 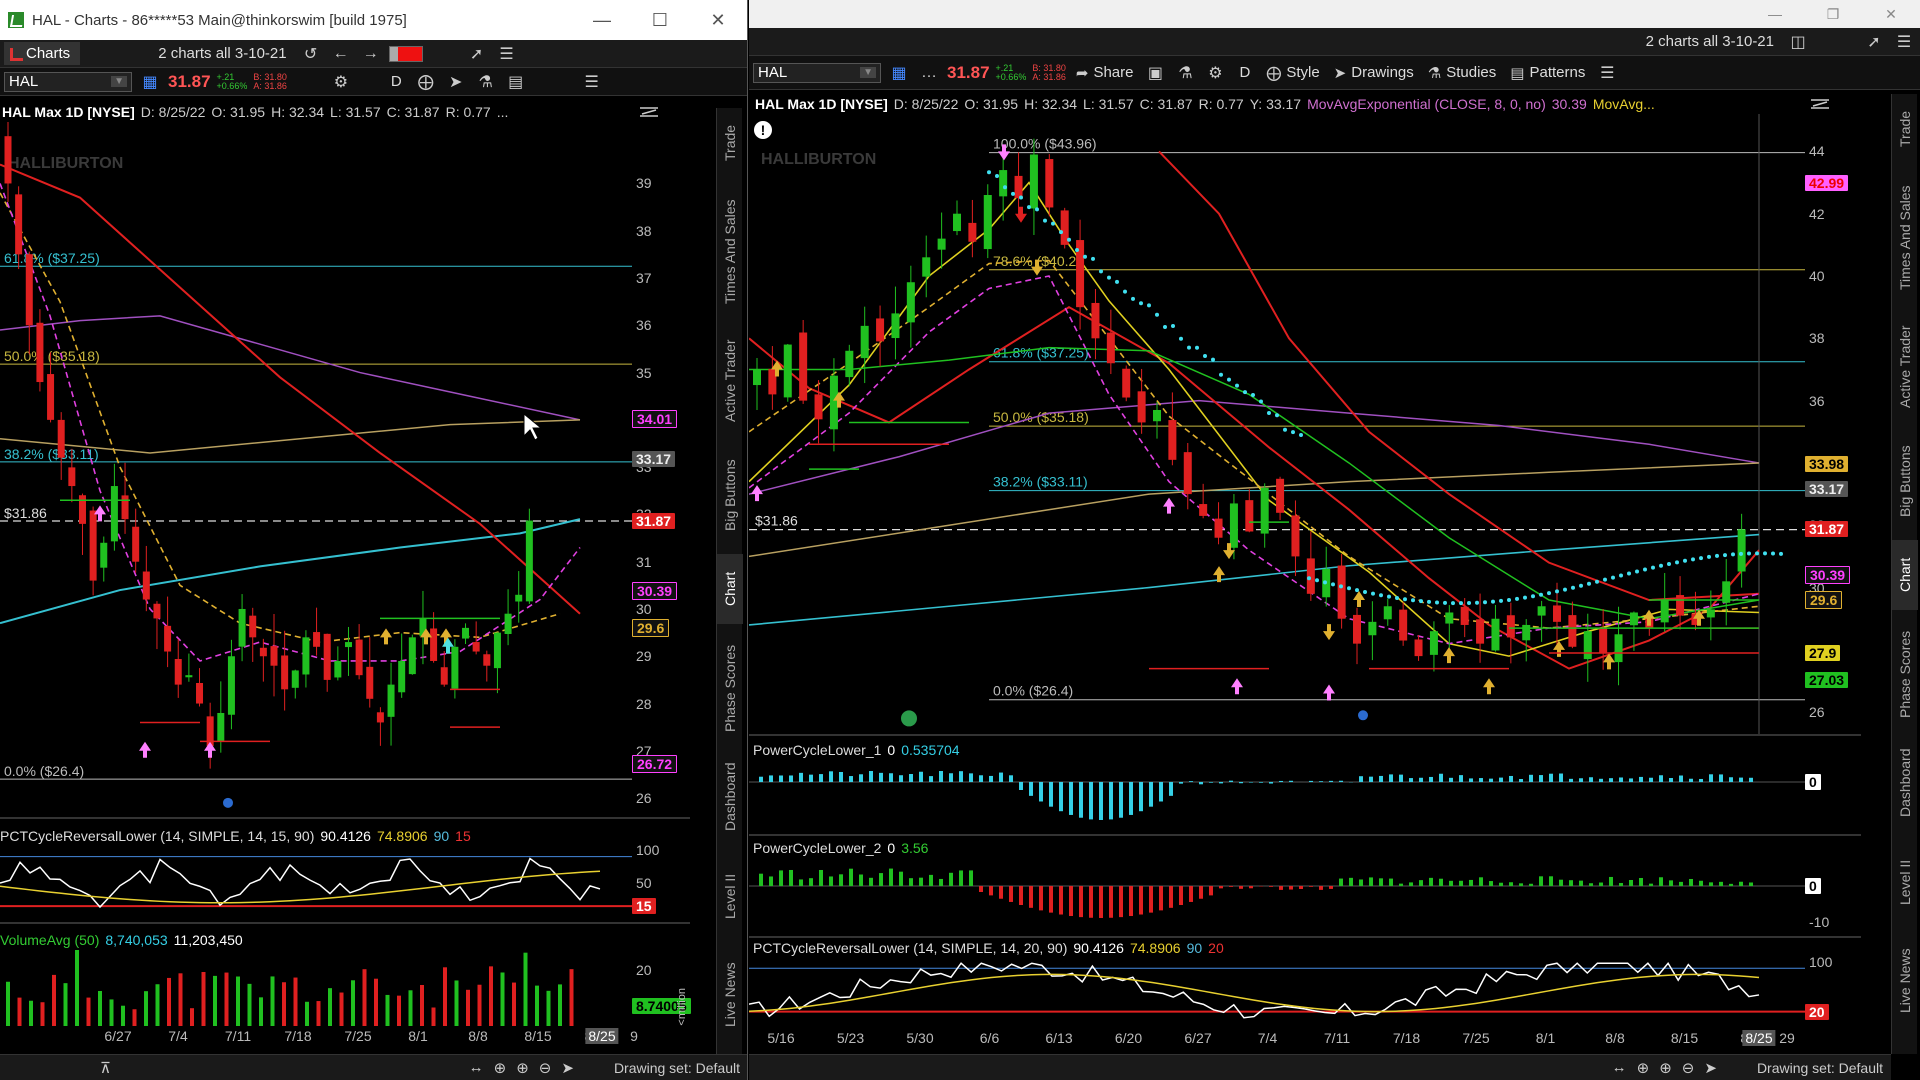 What do you see at coordinates (1155, 73) in the screenshot?
I see `camera-icon: ▣` at bounding box center [1155, 73].